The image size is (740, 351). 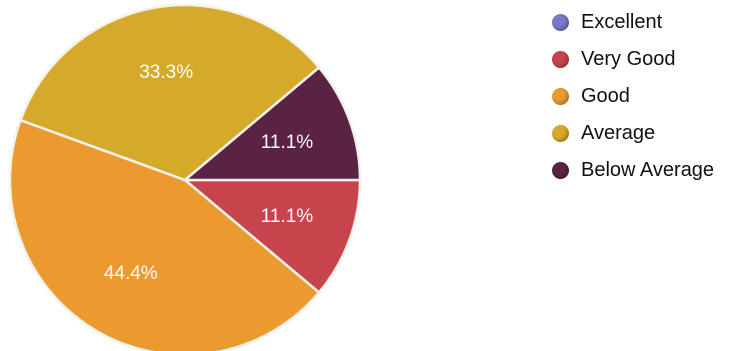 I want to click on legend-swatch-very-good, so click(x=560, y=59).